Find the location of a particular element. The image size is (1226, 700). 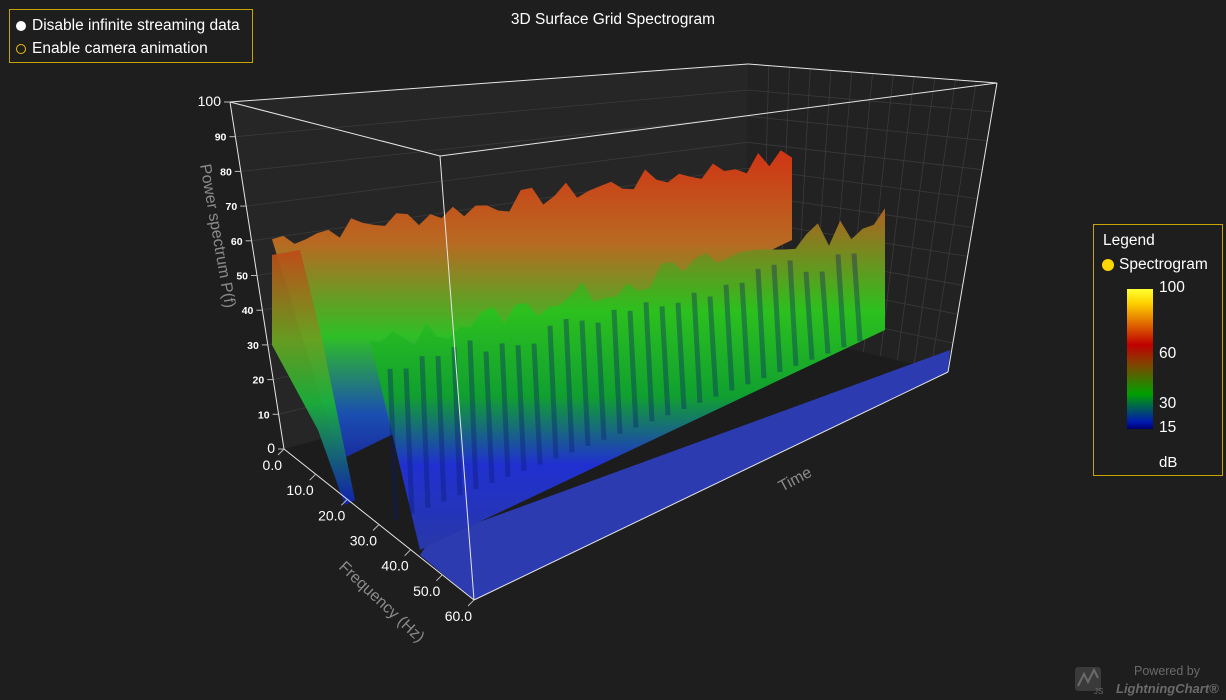

legend-title: Legend is located at coordinates (1129, 240).